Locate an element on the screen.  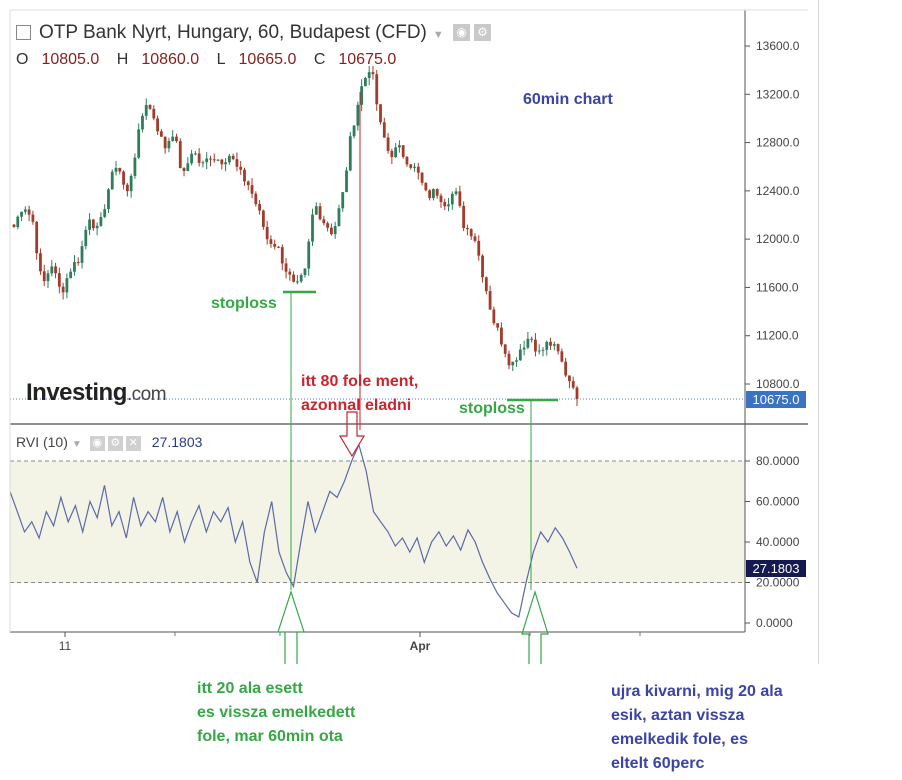
time-axis: 11 Apr is located at coordinates (350, 642).